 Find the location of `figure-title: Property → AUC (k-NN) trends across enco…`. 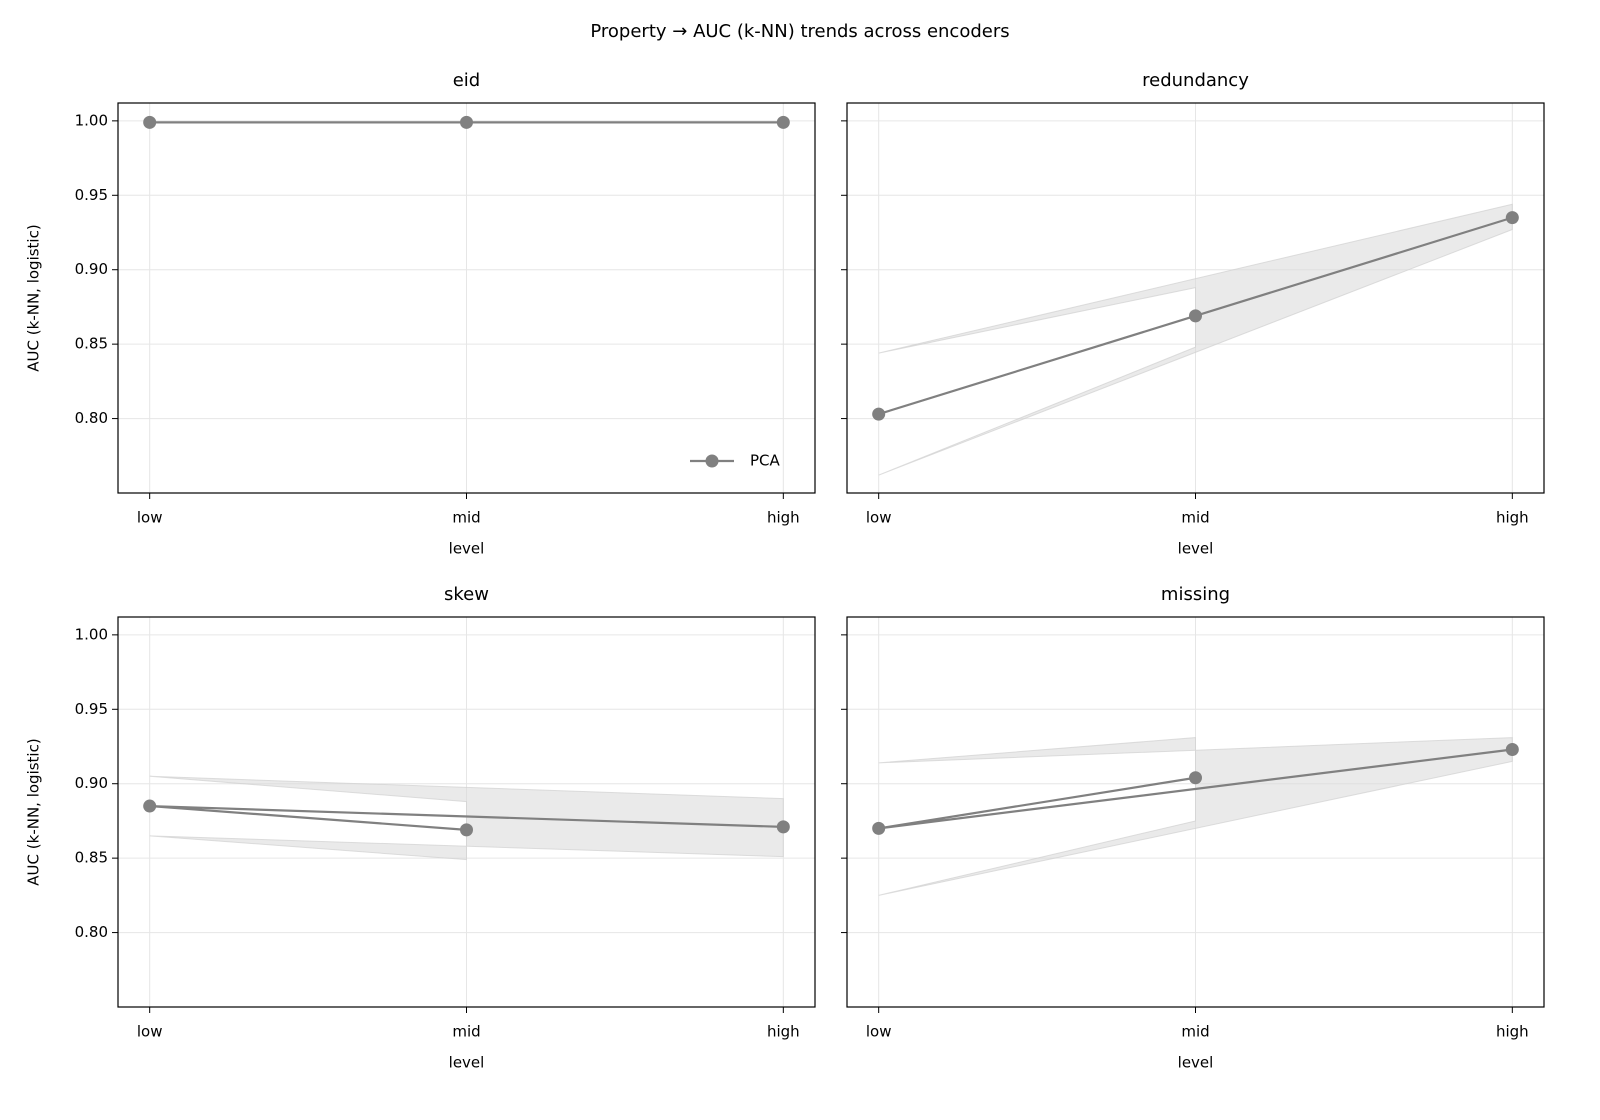

figure-title: Property → AUC (k-NN) trends across enco… is located at coordinates (799, 31).